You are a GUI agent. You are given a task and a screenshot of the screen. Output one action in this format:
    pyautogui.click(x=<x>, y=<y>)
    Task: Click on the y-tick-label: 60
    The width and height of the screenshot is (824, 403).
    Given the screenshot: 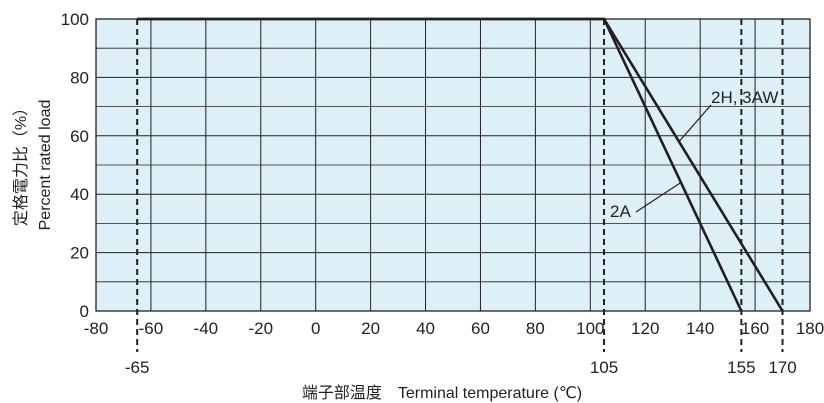 What is the action you would take?
    pyautogui.click(x=79, y=136)
    